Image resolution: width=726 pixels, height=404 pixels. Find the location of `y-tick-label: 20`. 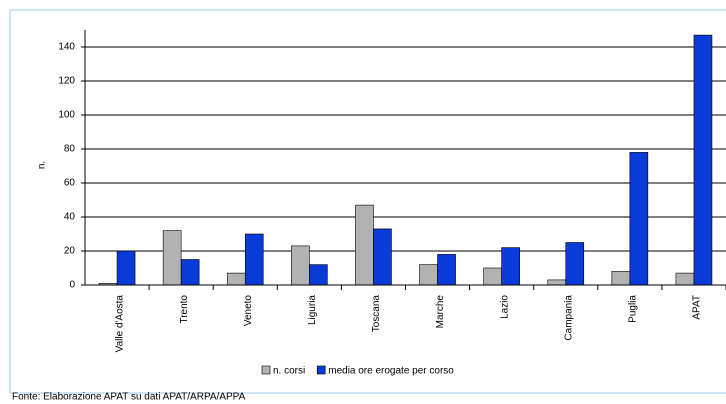

y-tick-label: 20 is located at coordinates (70, 251).